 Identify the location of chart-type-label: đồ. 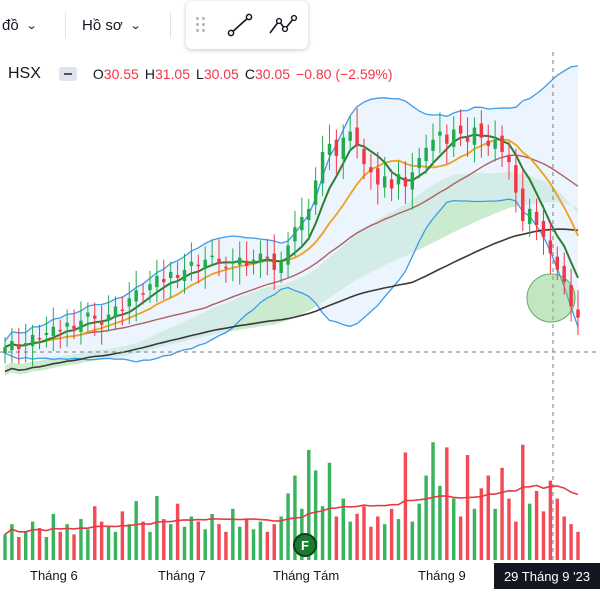
(10, 25).